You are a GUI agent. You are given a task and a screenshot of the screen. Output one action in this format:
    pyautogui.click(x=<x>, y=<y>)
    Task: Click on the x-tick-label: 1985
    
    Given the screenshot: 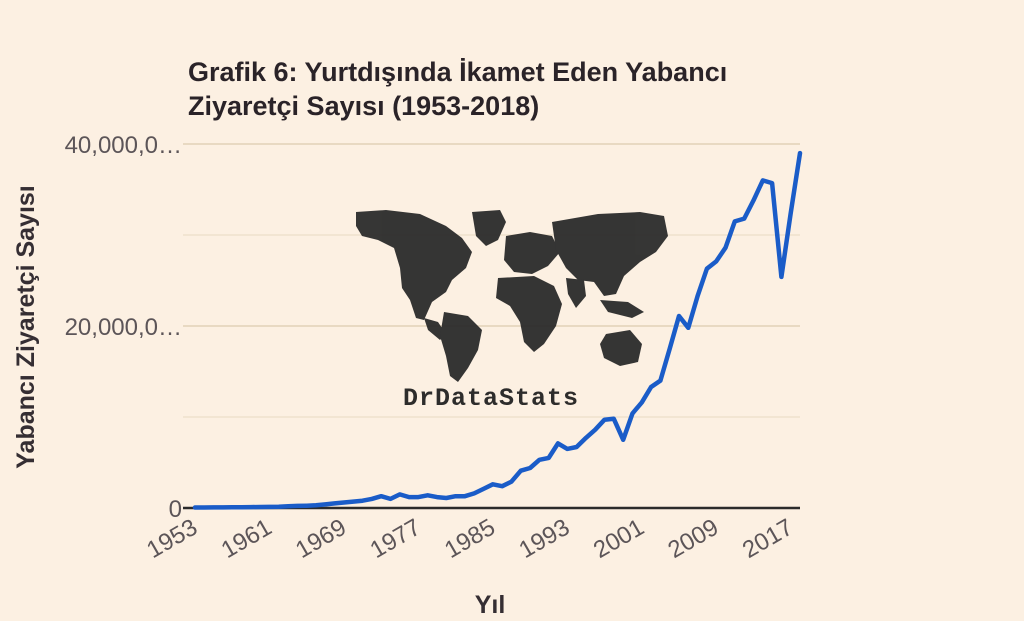 What is the action you would take?
    pyautogui.click(x=470, y=539)
    